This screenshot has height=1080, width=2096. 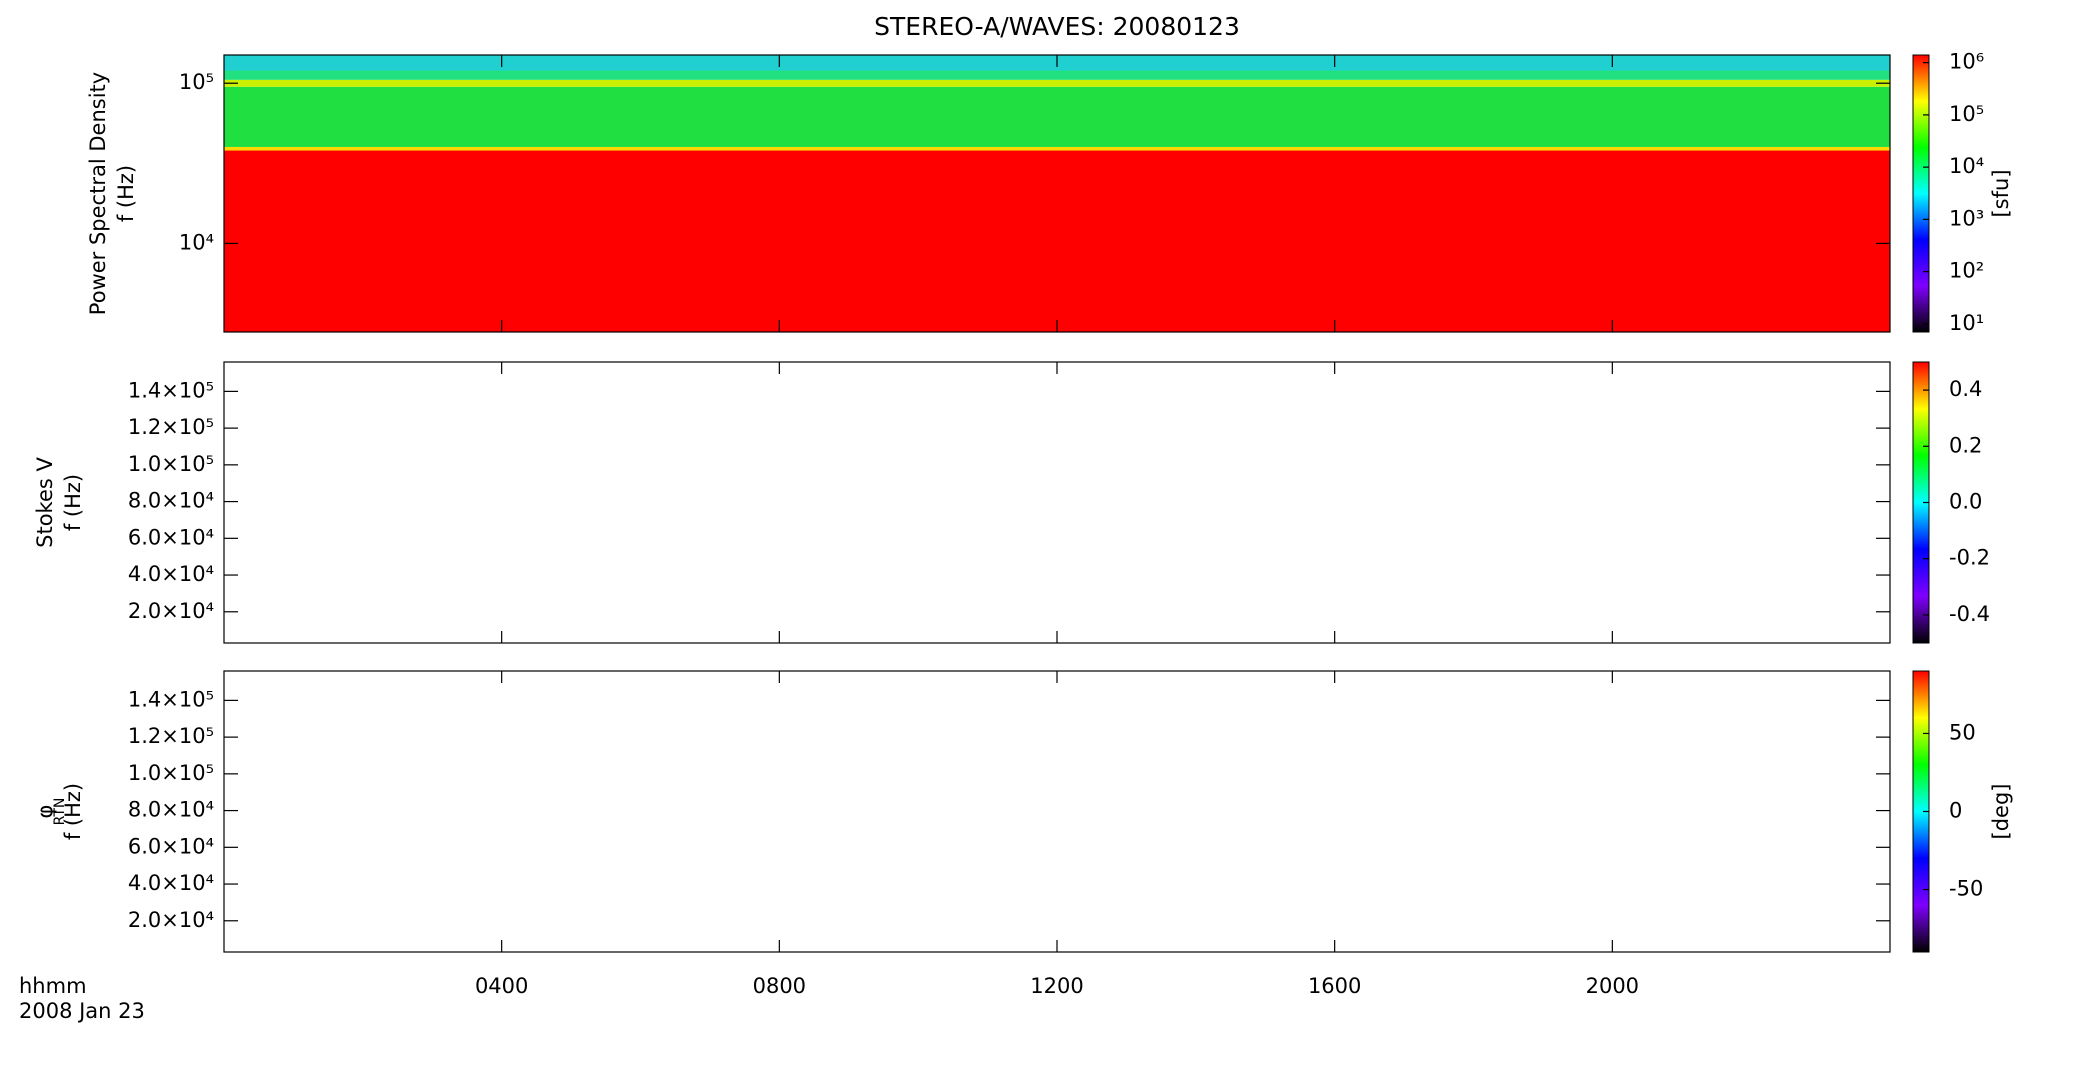 I want to click on x-tick-label: 0400, so click(x=501, y=986).